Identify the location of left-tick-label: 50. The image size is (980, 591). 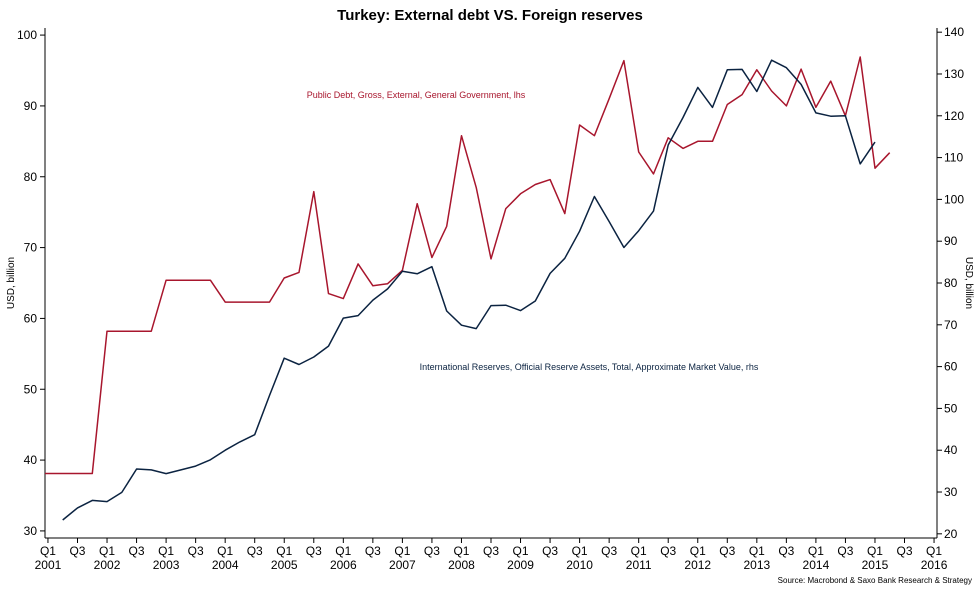
(31, 389).